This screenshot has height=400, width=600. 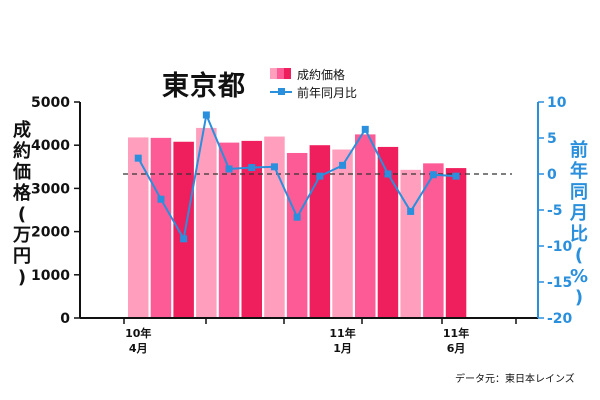 What do you see at coordinates (327, 93) in the screenshot?
I see `legend-line-label: 前年同月比` at bounding box center [327, 93].